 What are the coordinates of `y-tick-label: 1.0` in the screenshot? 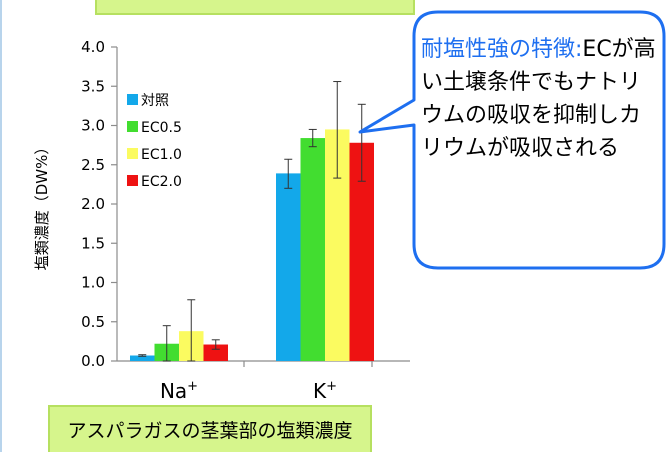 It's located at (93, 283).